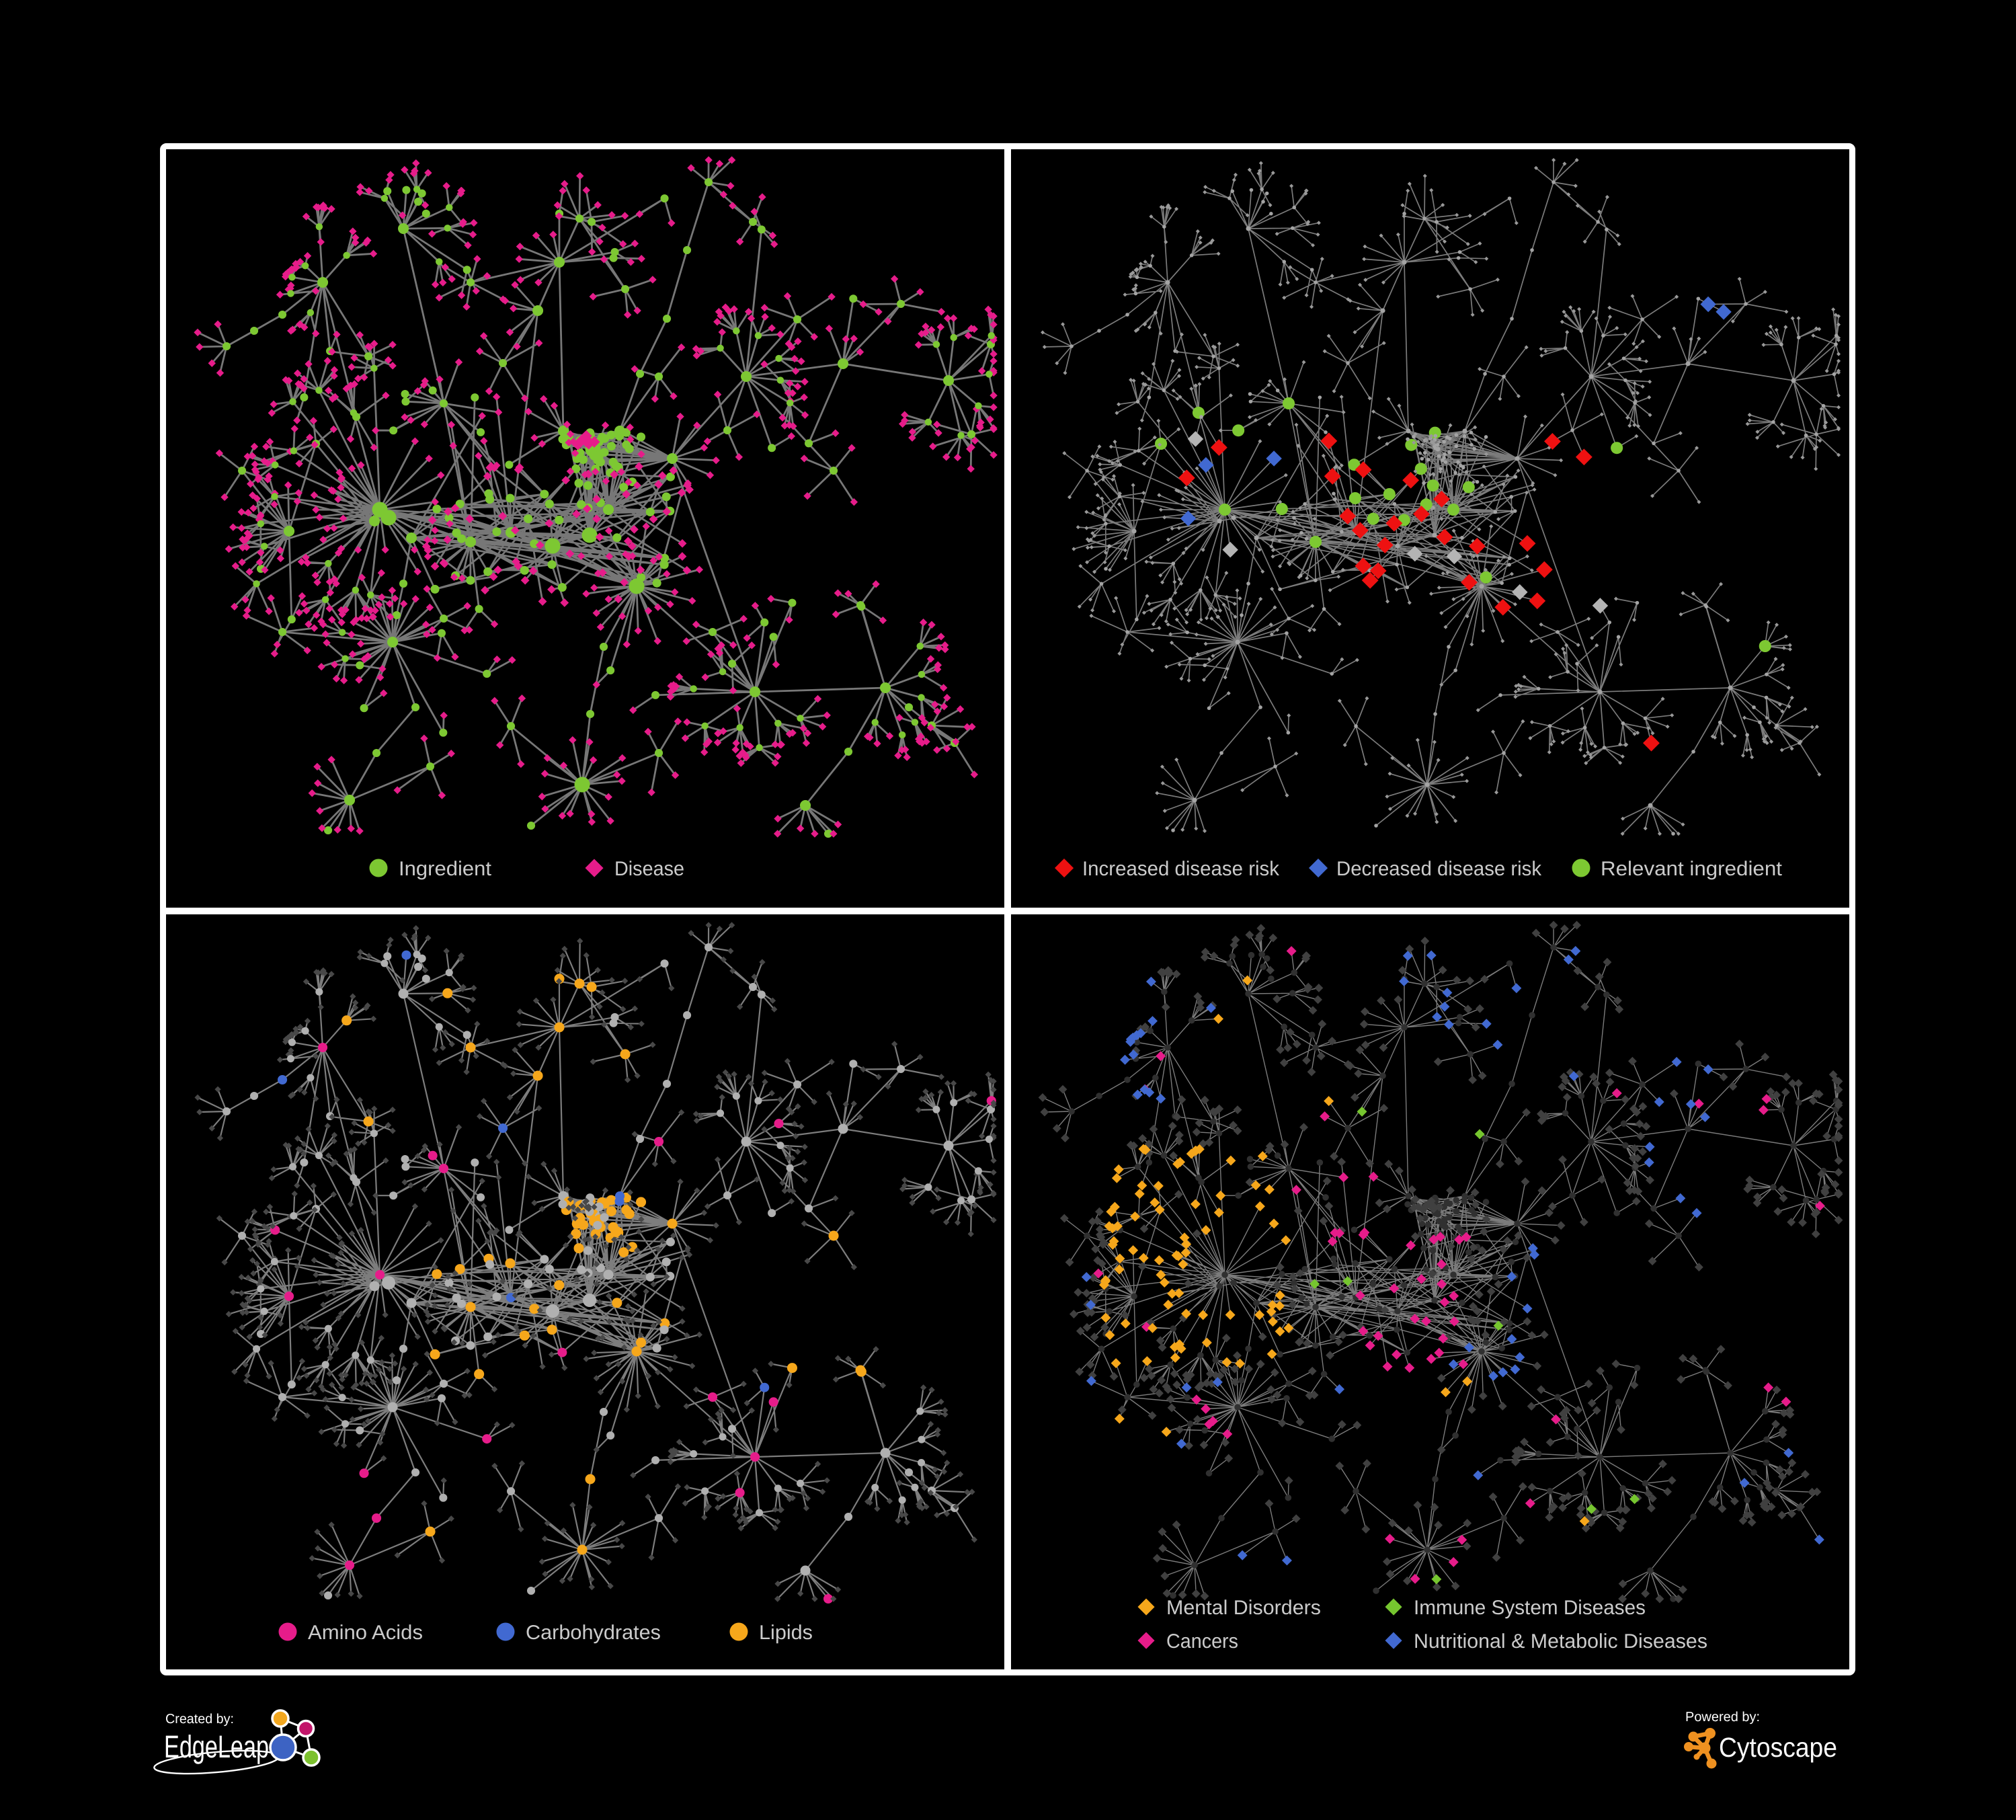 The image size is (2016, 1820). I want to click on svg-text: Decreased disease risk, so click(1439, 869).